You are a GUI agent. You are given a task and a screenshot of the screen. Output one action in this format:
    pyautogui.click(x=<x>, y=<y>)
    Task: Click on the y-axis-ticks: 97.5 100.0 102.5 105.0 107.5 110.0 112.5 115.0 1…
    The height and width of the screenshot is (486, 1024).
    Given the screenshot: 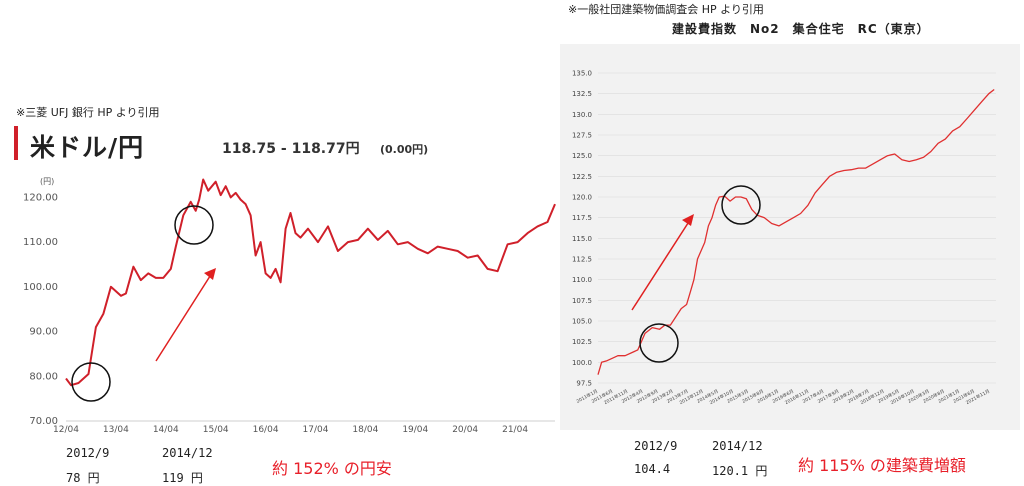 What is the action you would take?
    pyautogui.click(x=582, y=229)
    